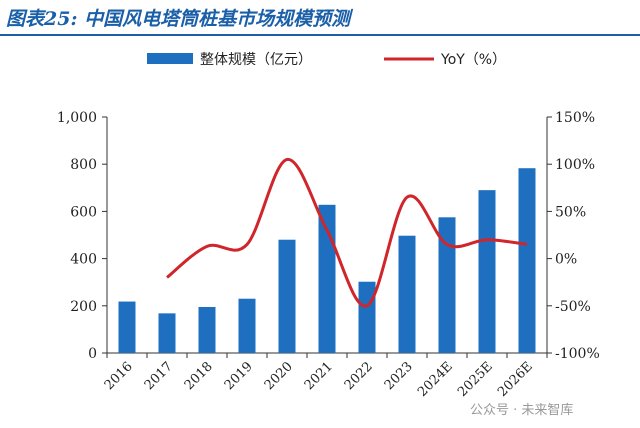  Describe the element at coordinates (473, 60) in the screenshot. I see `legend-label-line: YoY（%）` at that location.